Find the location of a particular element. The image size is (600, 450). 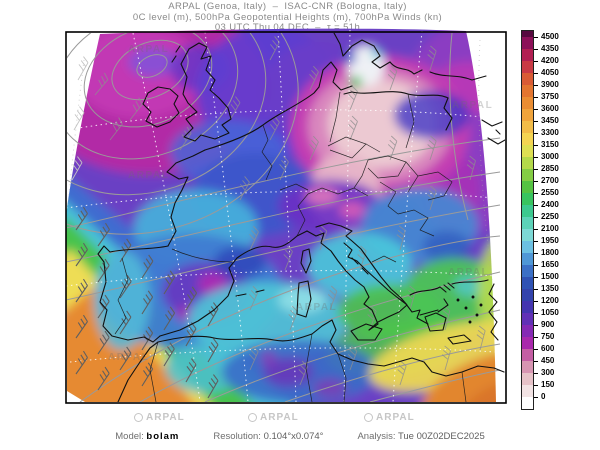

model-label: Model: is located at coordinates (131, 436).